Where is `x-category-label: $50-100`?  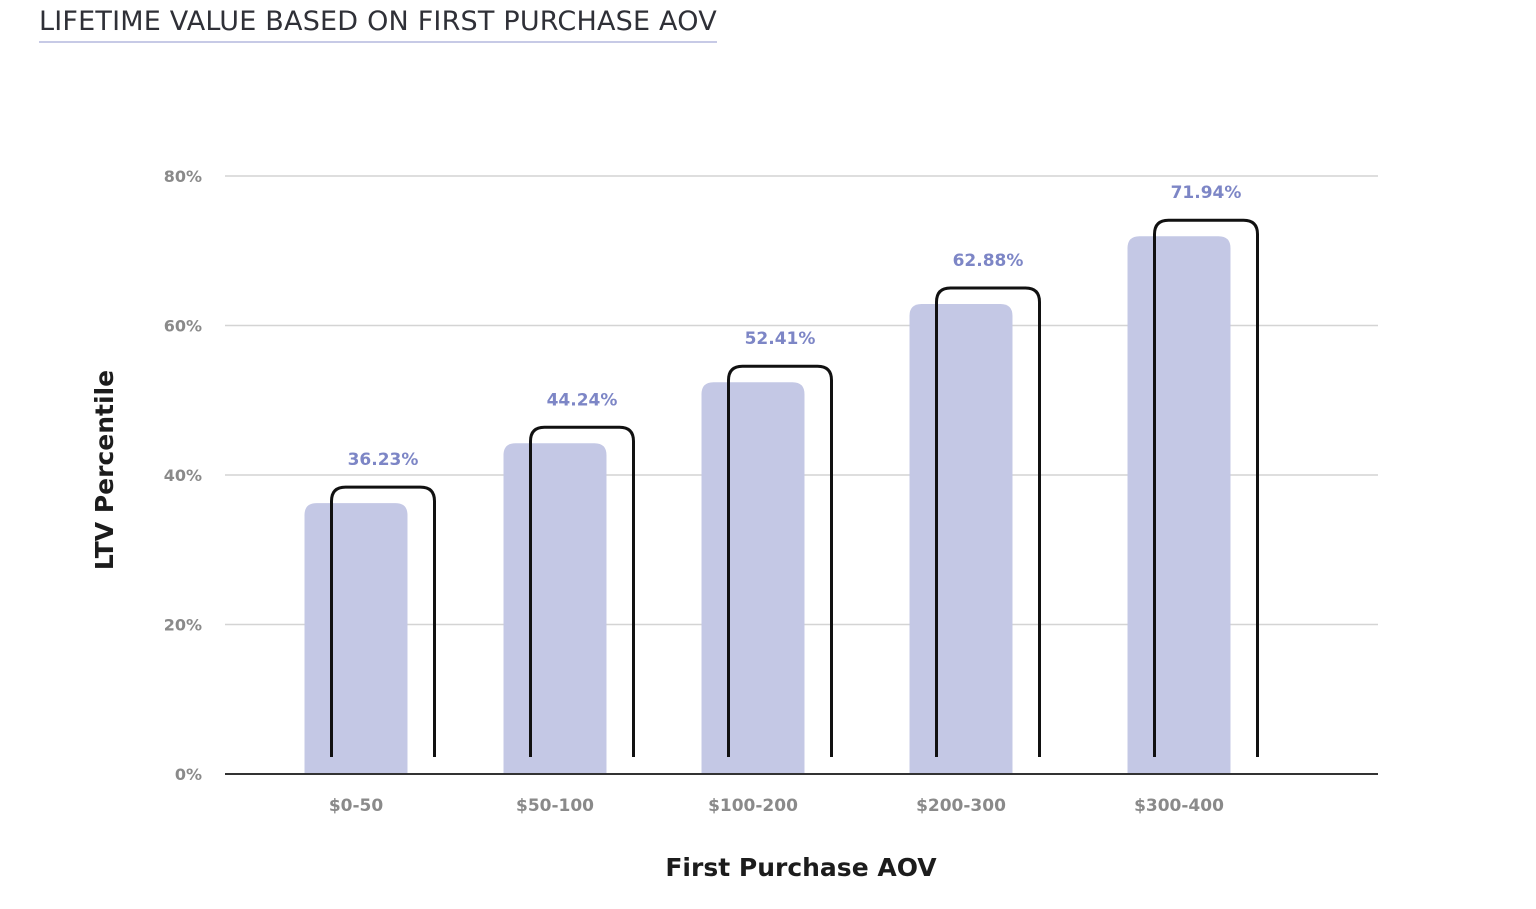 x-category-label: $50-100 is located at coordinates (555, 806).